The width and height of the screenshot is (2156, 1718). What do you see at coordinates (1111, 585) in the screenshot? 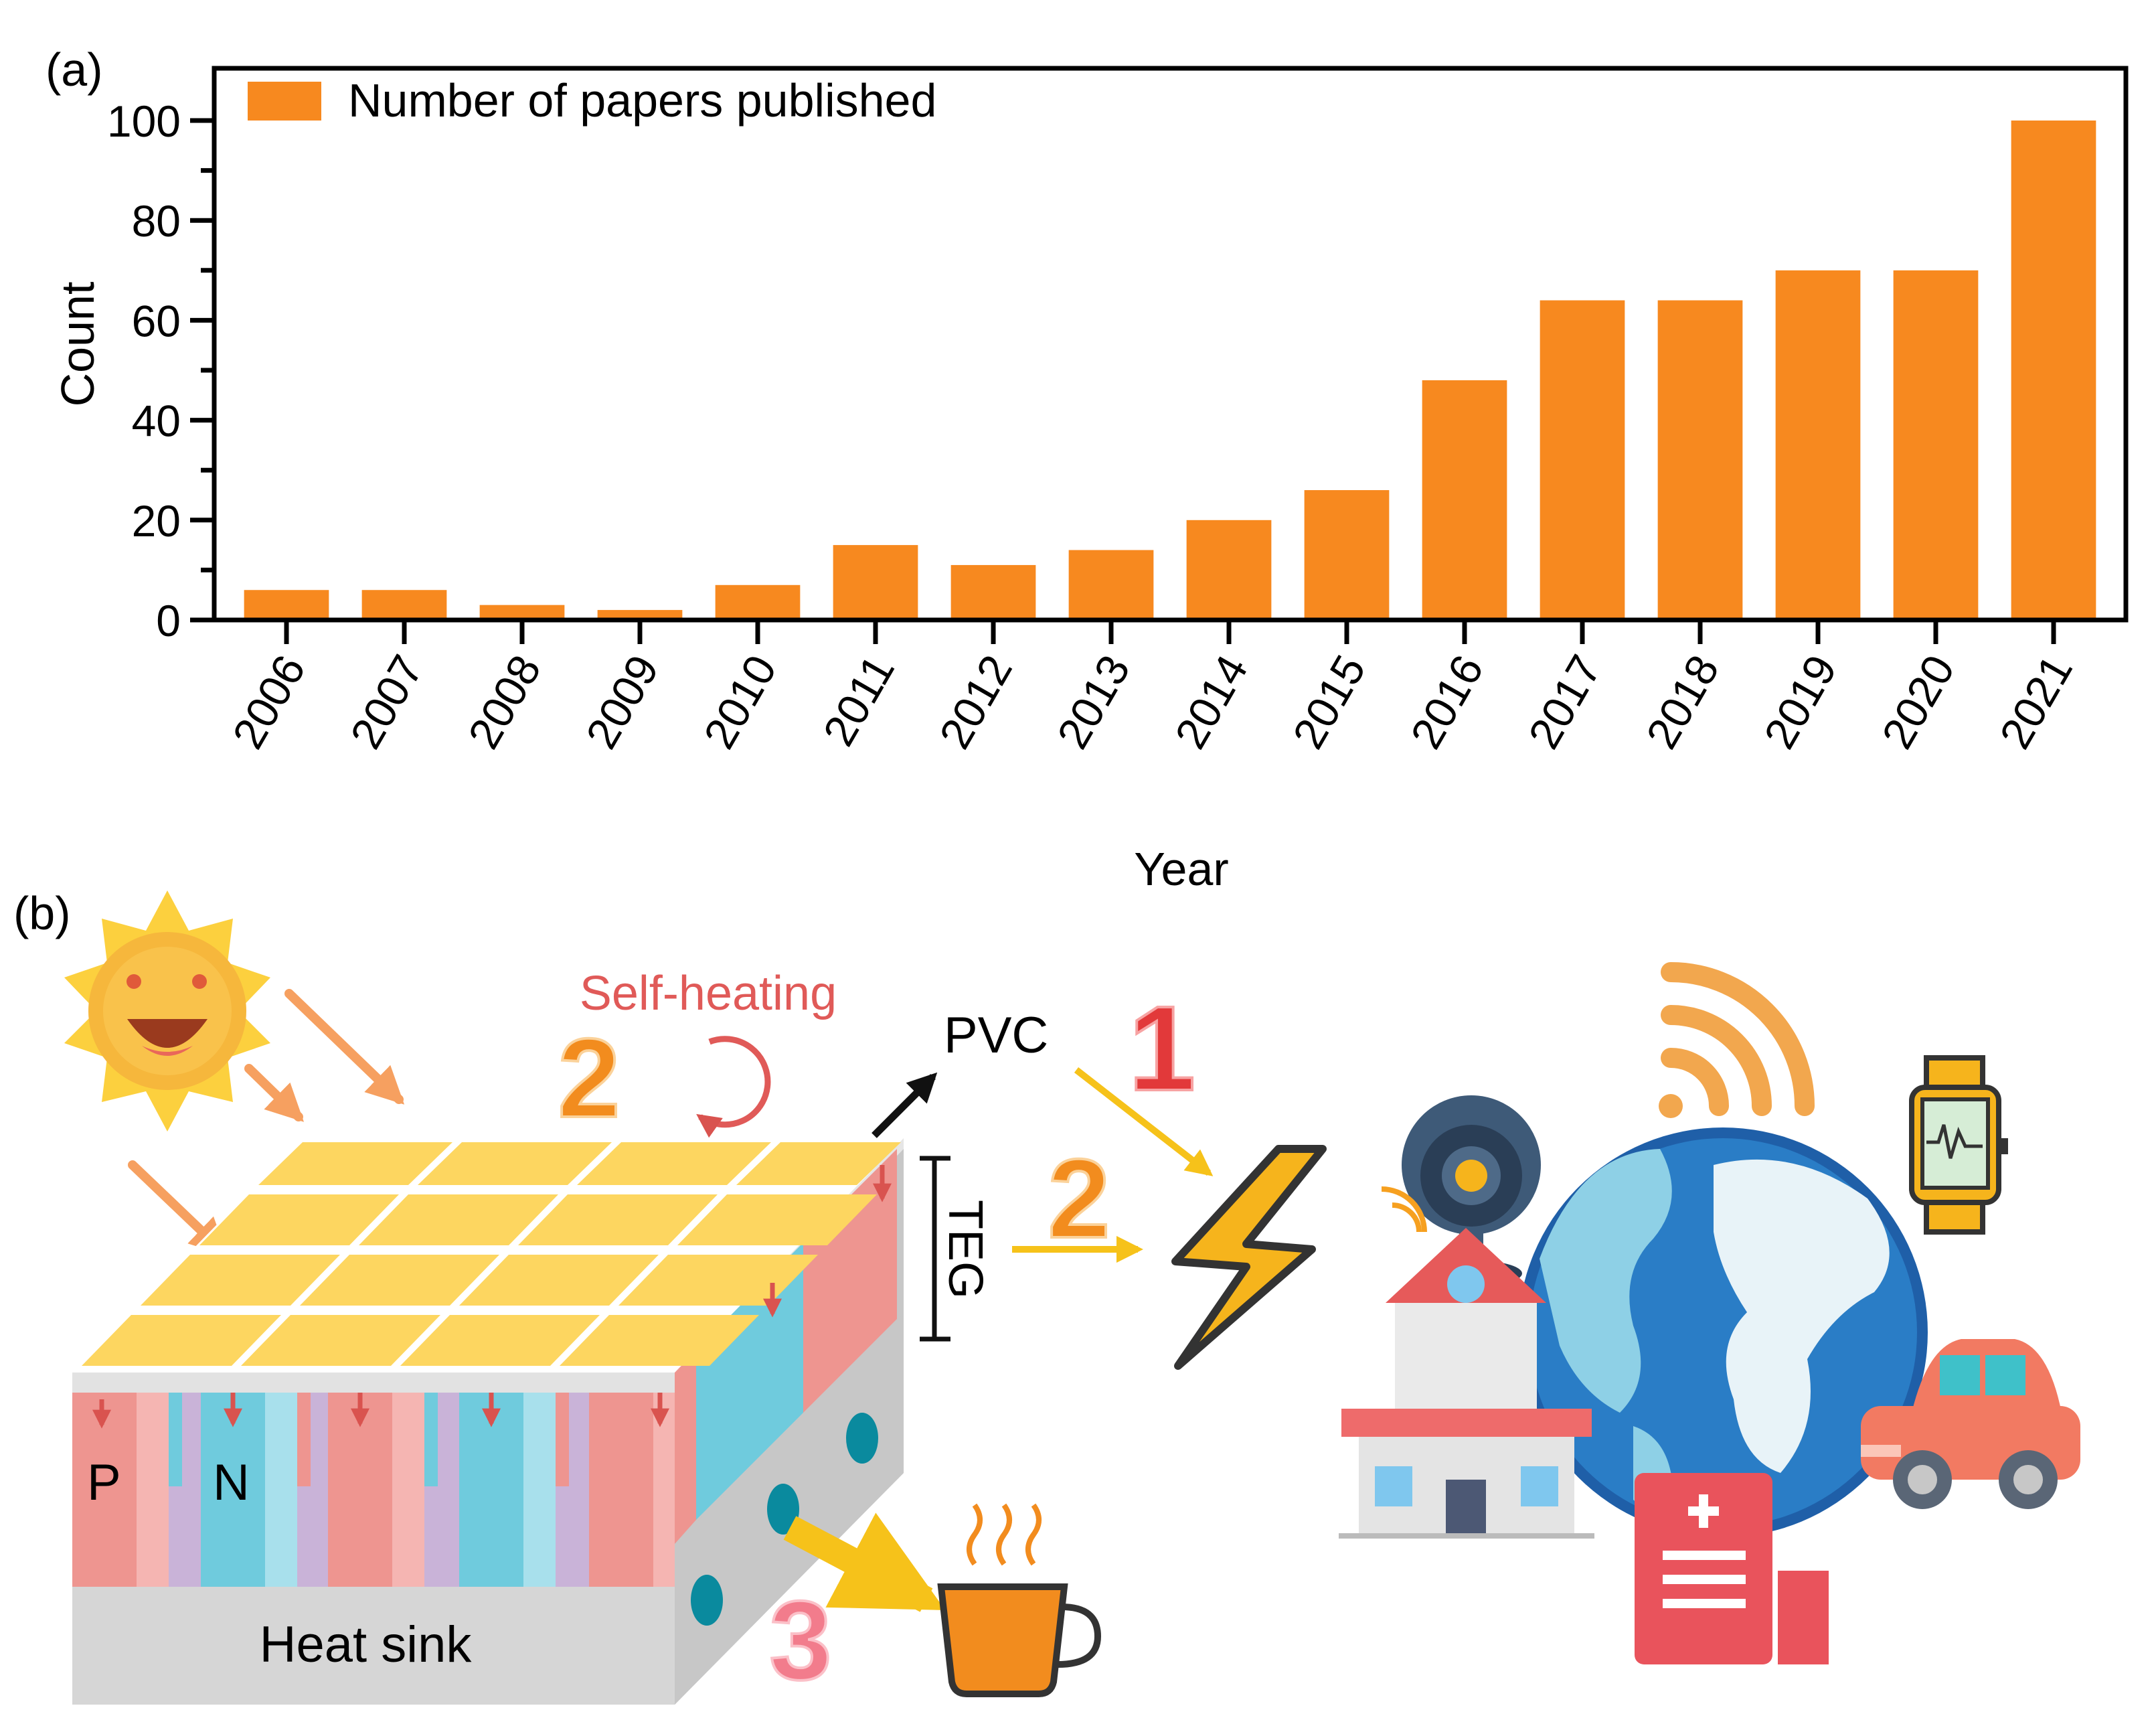
I see `bar-2013` at bounding box center [1111, 585].